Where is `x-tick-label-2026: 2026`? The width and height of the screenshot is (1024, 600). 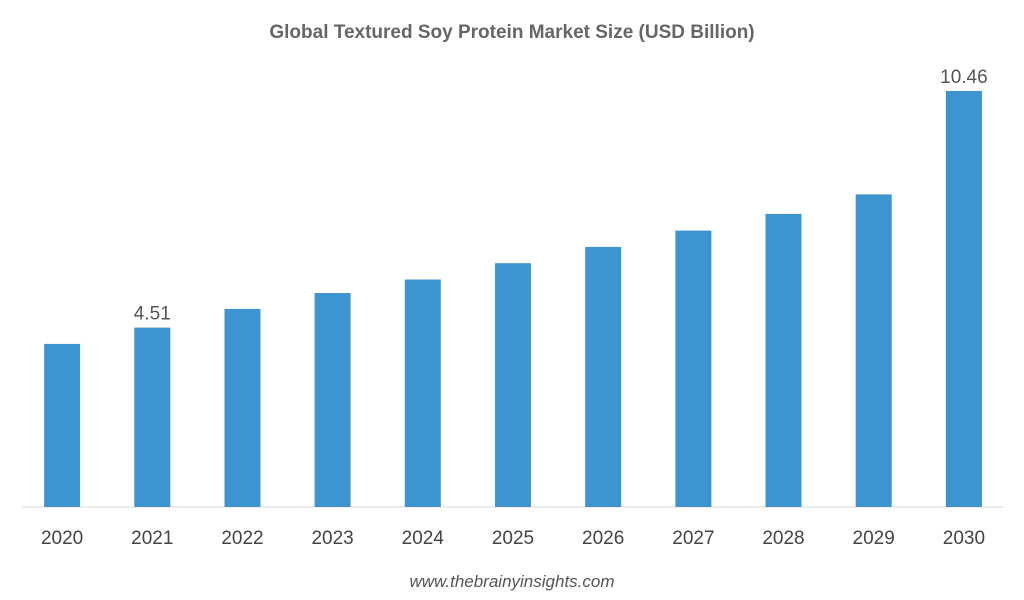 x-tick-label-2026: 2026 is located at coordinates (603, 538).